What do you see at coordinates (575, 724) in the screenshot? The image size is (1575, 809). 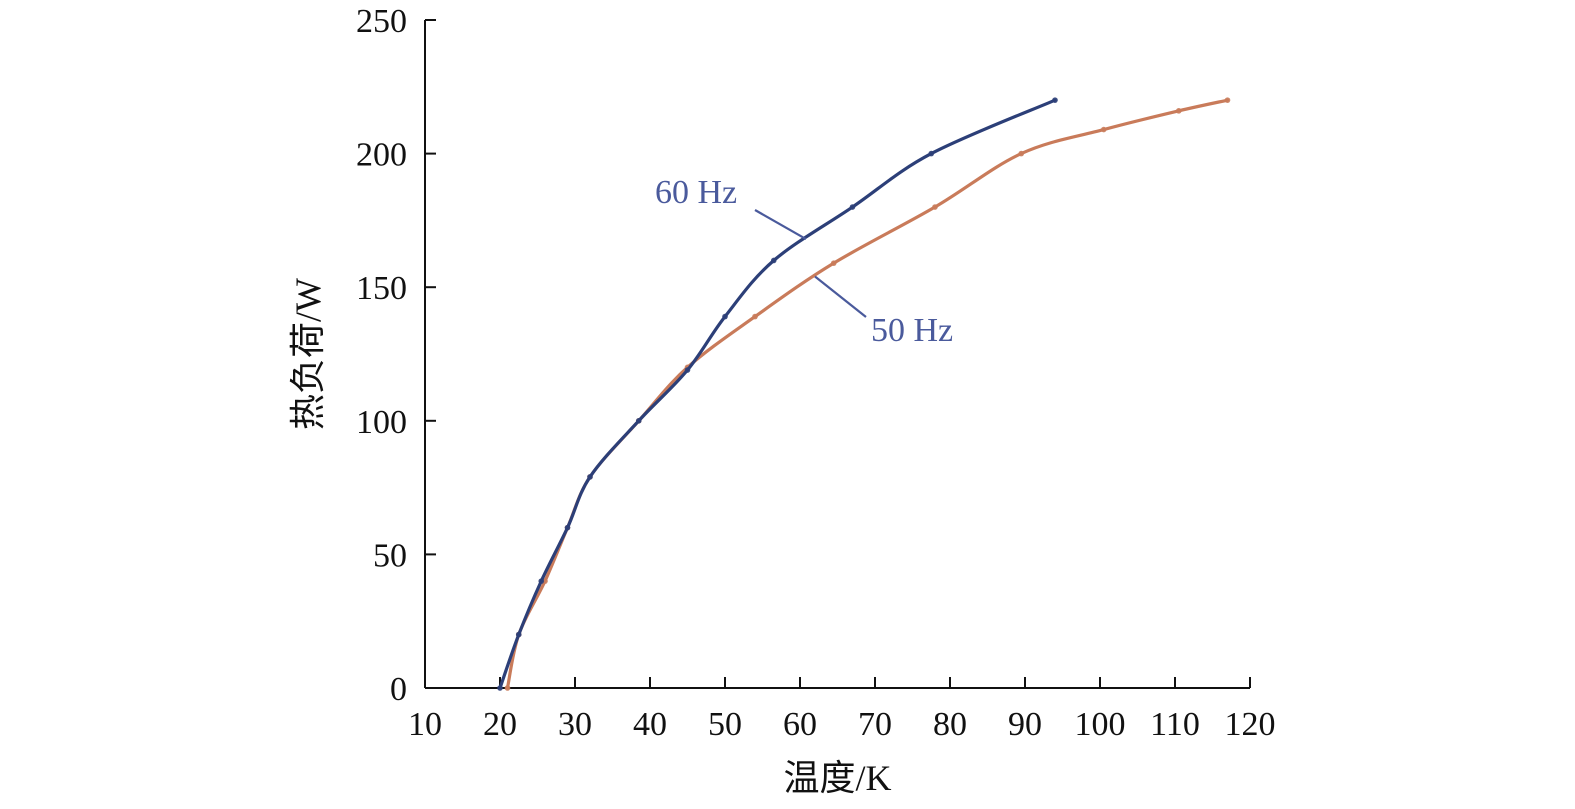 I see `x-tick-label-30: 30` at bounding box center [575, 724].